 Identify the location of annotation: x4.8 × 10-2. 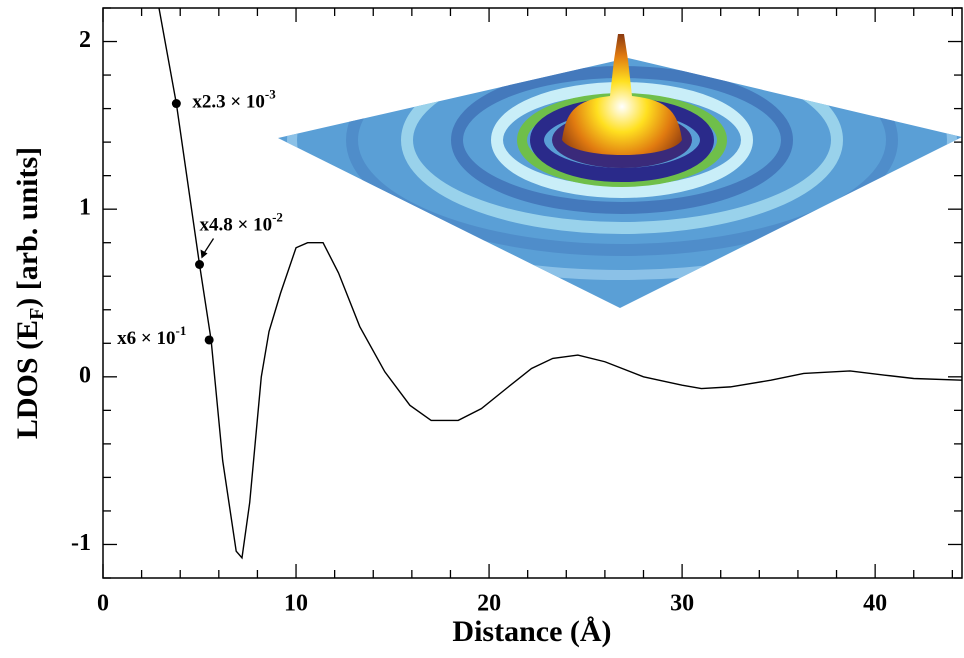
(241, 222).